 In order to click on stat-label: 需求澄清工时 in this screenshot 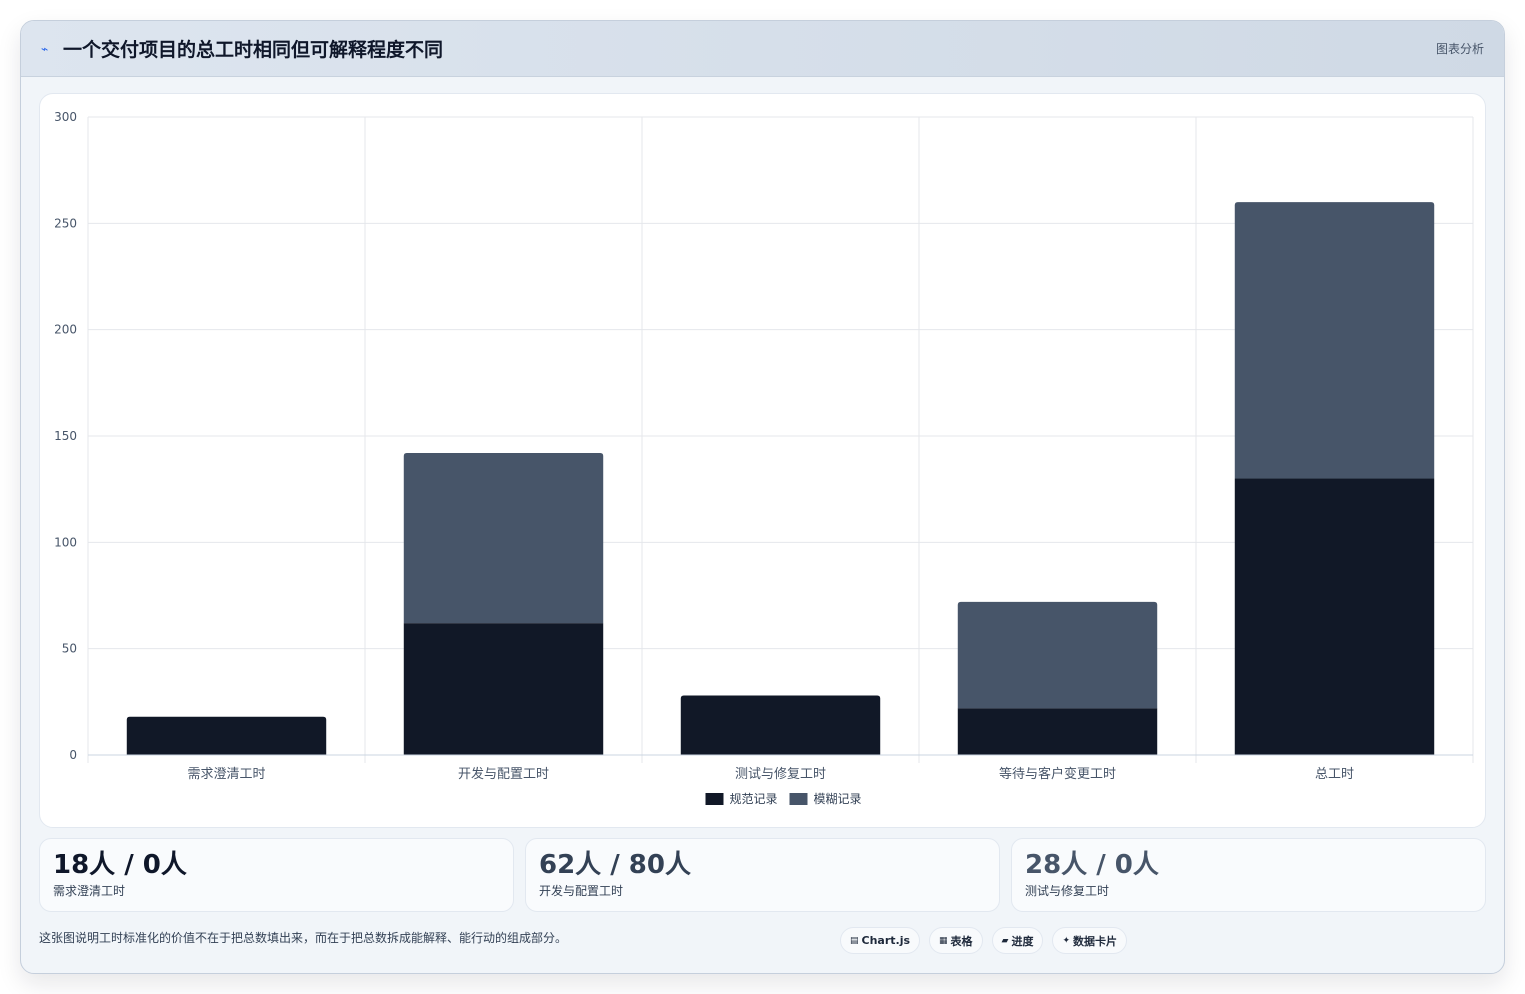, I will do `click(89, 891)`.